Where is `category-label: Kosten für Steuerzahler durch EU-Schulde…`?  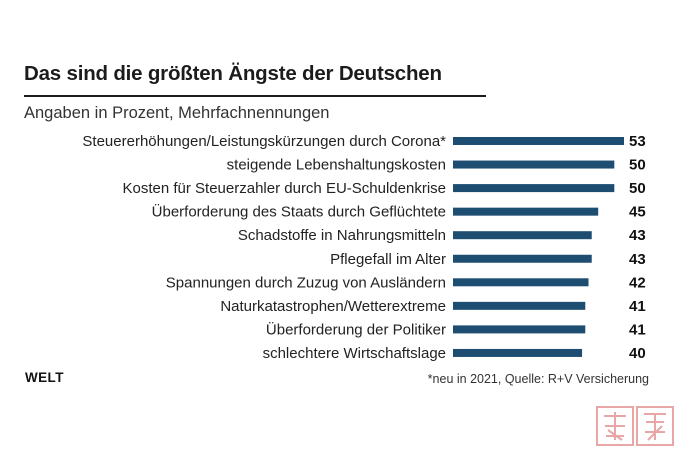 category-label: Kosten für Steuerzahler durch EU-Schulde… is located at coordinates (285, 188).